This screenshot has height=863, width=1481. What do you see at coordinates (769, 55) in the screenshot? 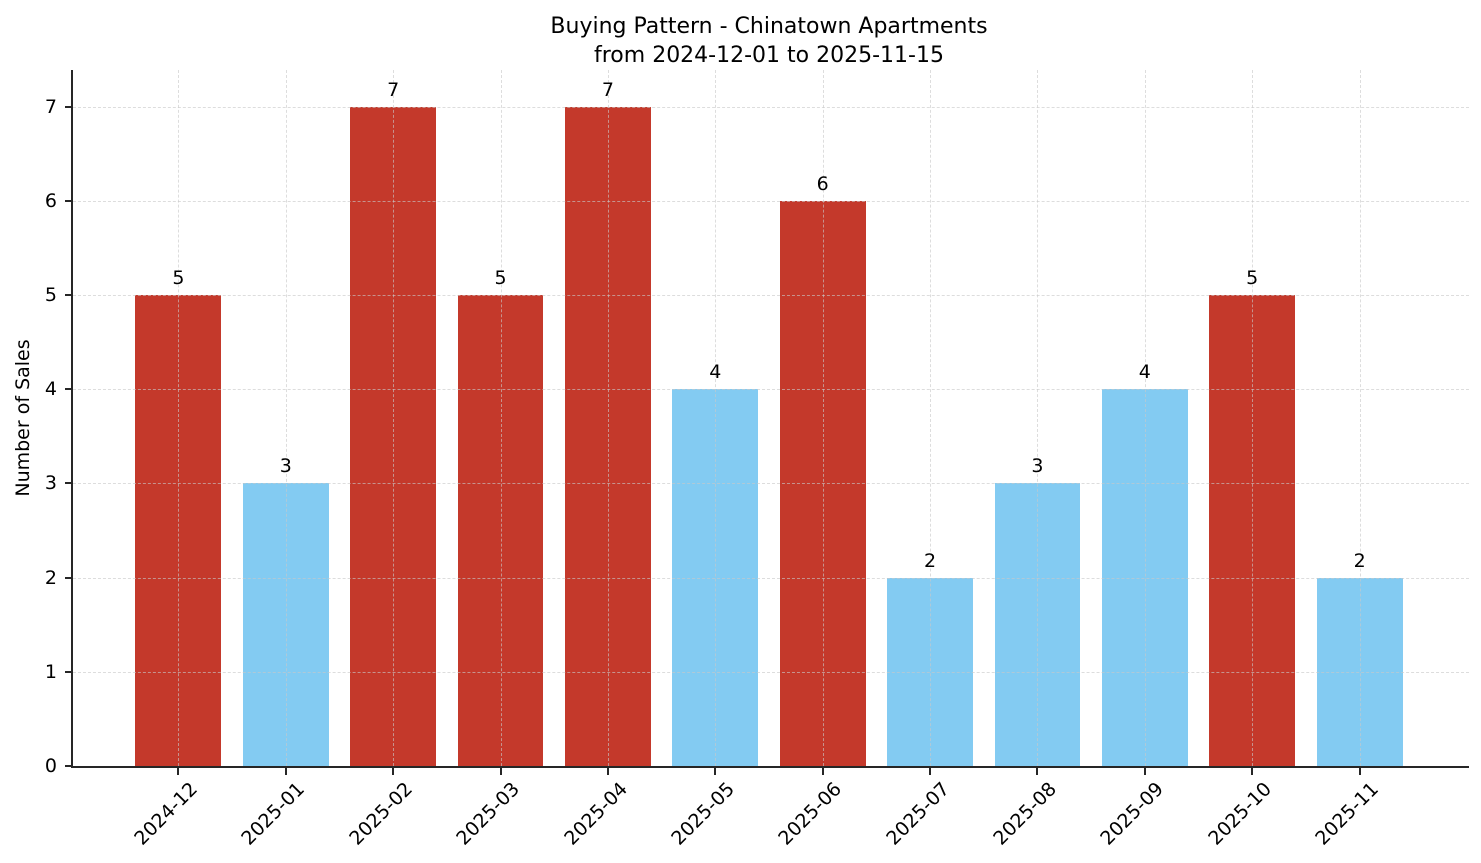
I see `chart-subtitle: from 2024-12-01 to 2025-11-15` at bounding box center [769, 55].